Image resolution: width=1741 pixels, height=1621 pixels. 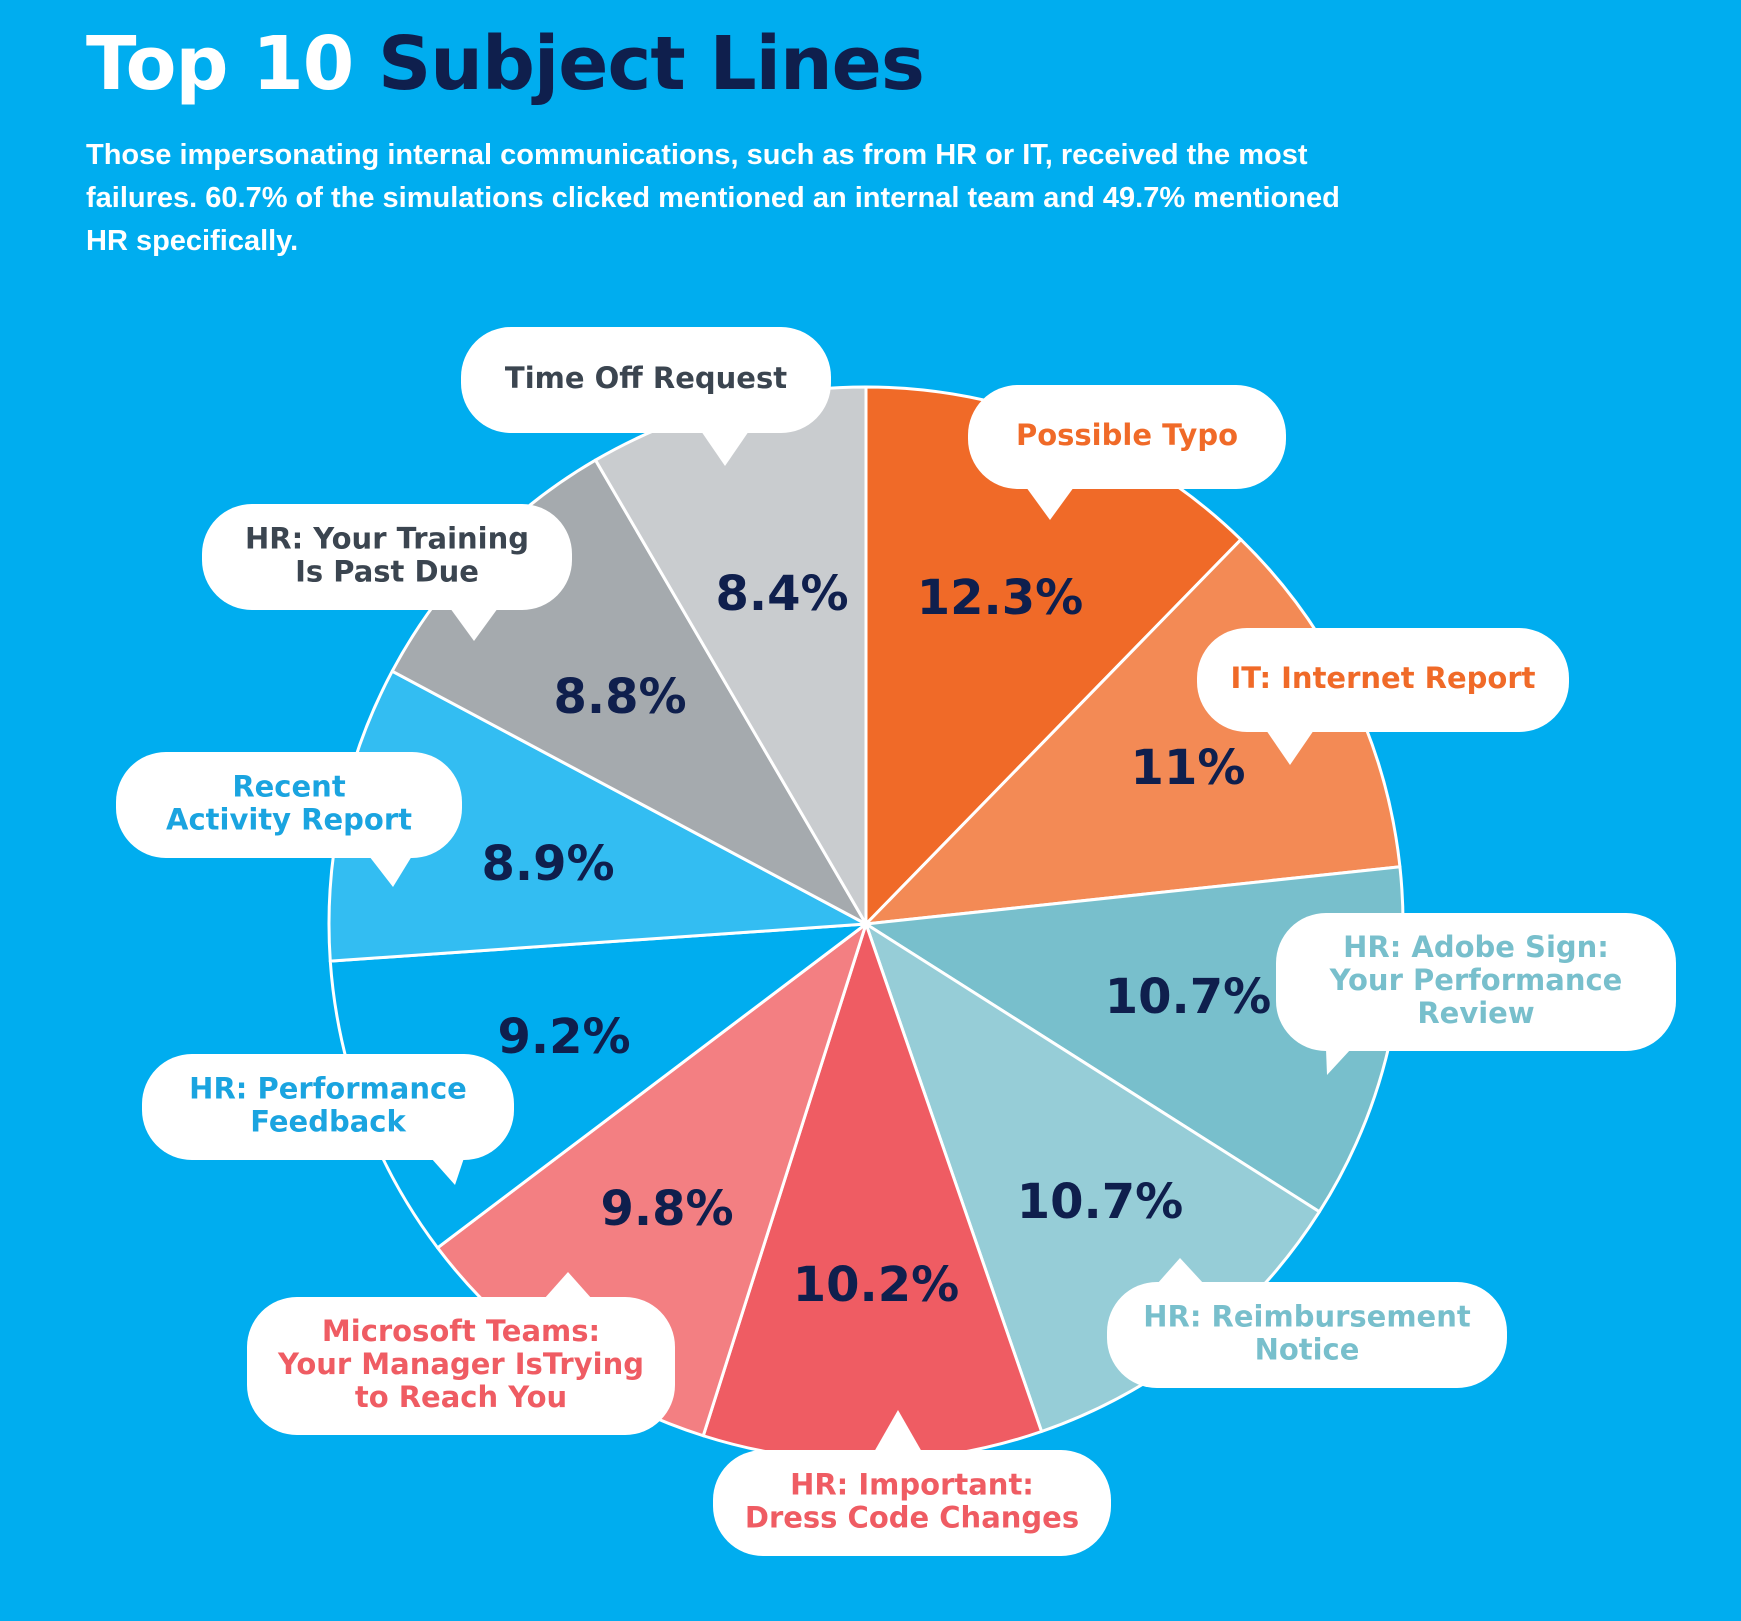 What do you see at coordinates (289, 787) in the screenshot?
I see `callout-label-line: Recent` at bounding box center [289, 787].